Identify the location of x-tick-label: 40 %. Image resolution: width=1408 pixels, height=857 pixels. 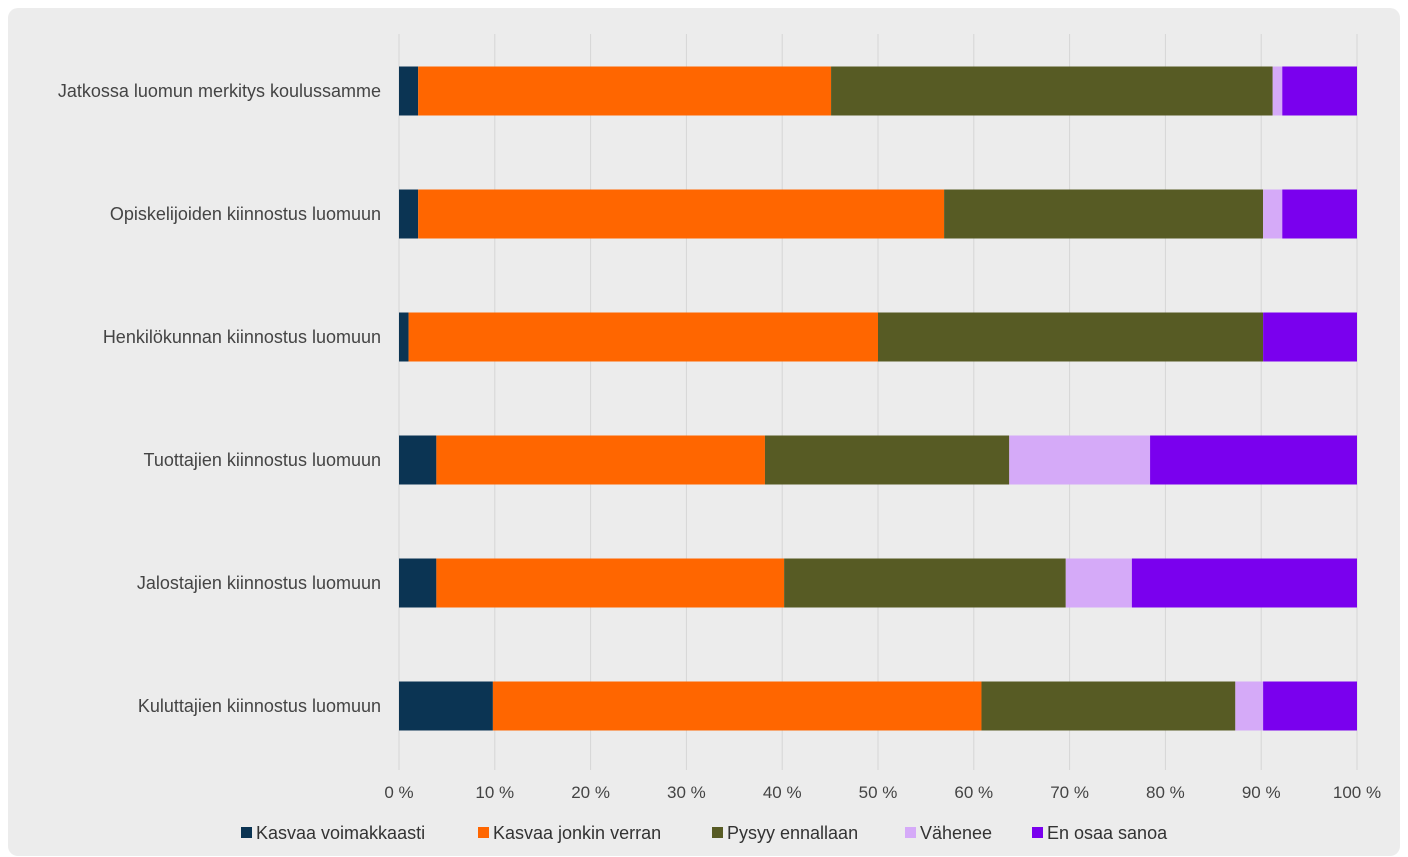
(782, 792).